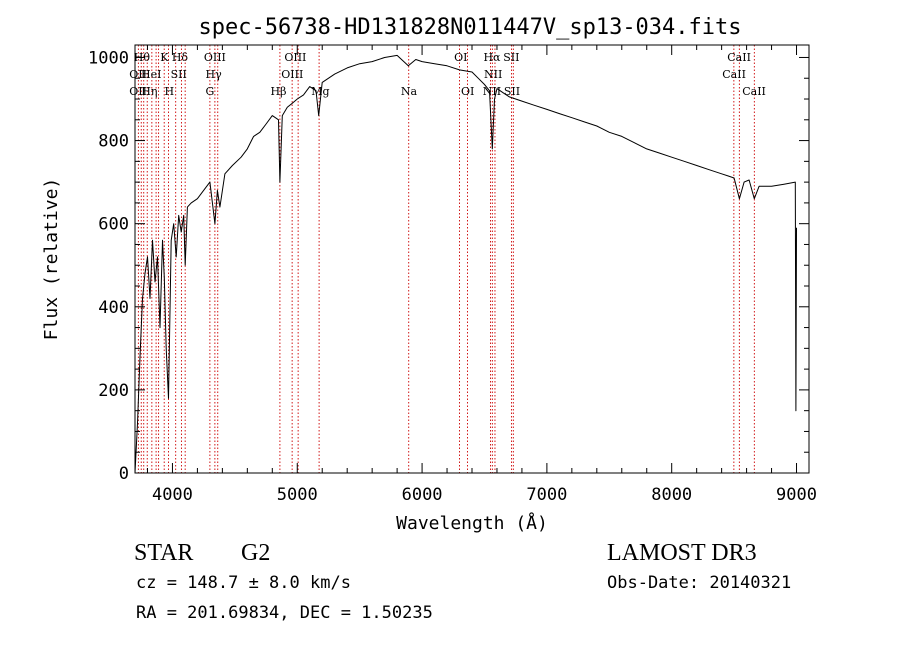 The image size is (900, 649). What do you see at coordinates (214, 74) in the screenshot?
I see `line-label: Hγ` at bounding box center [214, 74].